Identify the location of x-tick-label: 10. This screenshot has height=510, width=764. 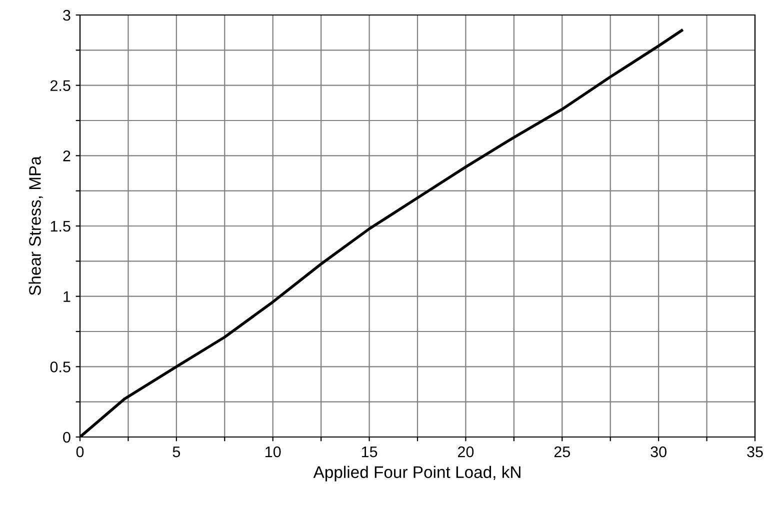
(273, 452).